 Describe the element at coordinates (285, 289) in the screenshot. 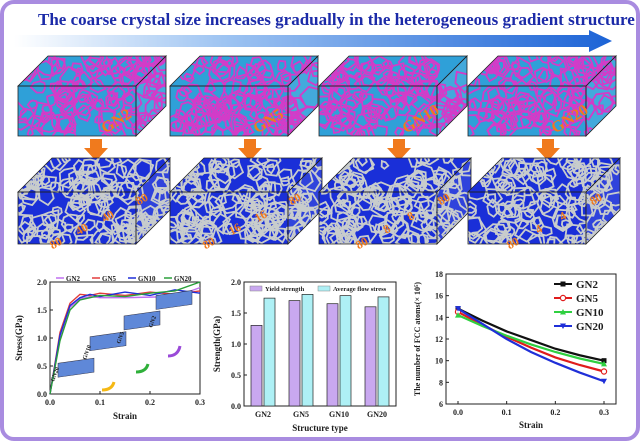

I see `legend-label: Yield strength` at that location.